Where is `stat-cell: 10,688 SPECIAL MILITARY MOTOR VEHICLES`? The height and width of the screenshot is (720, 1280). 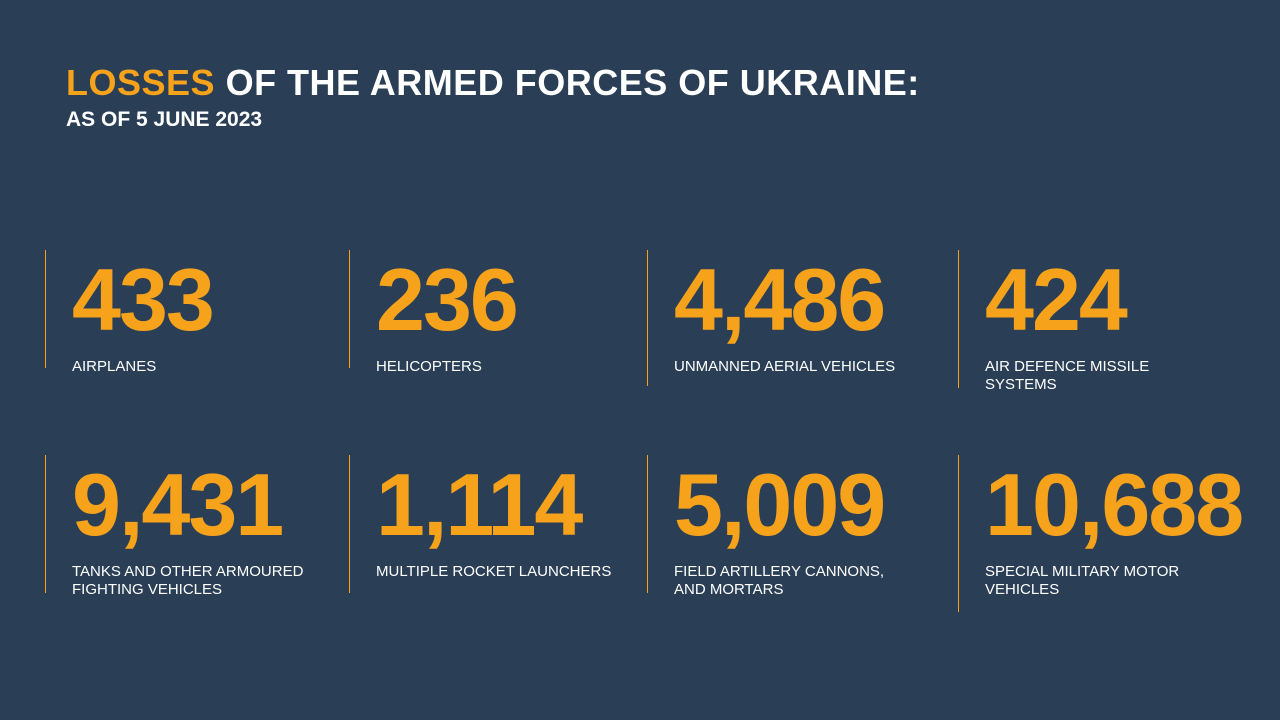
stat-cell: 10,688 SPECIAL MILITARY MOTOR VEHICLES is located at coordinates (1101, 533).